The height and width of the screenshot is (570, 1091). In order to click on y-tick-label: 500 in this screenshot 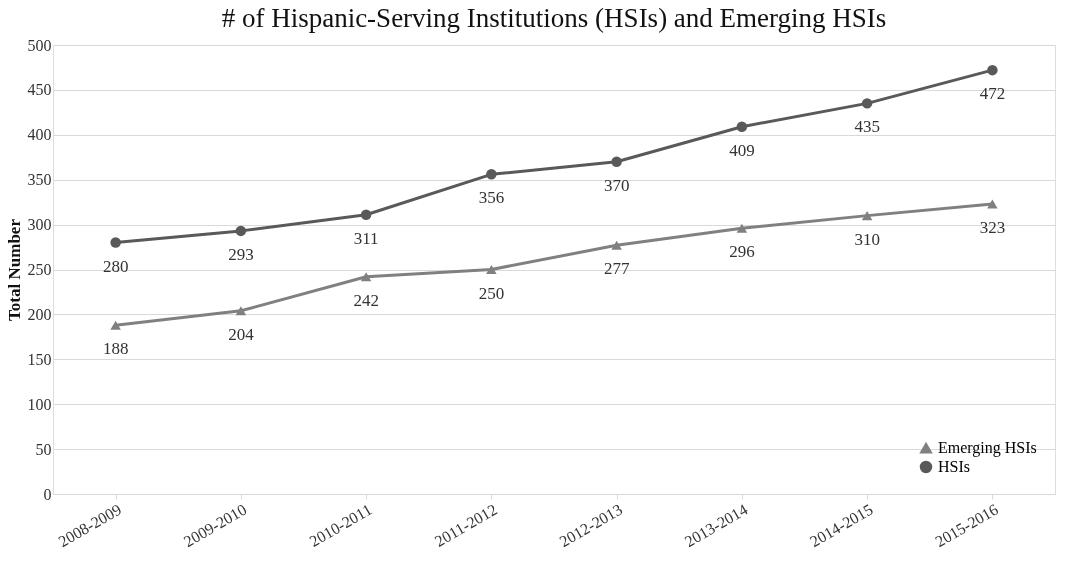, I will do `click(39, 45)`.